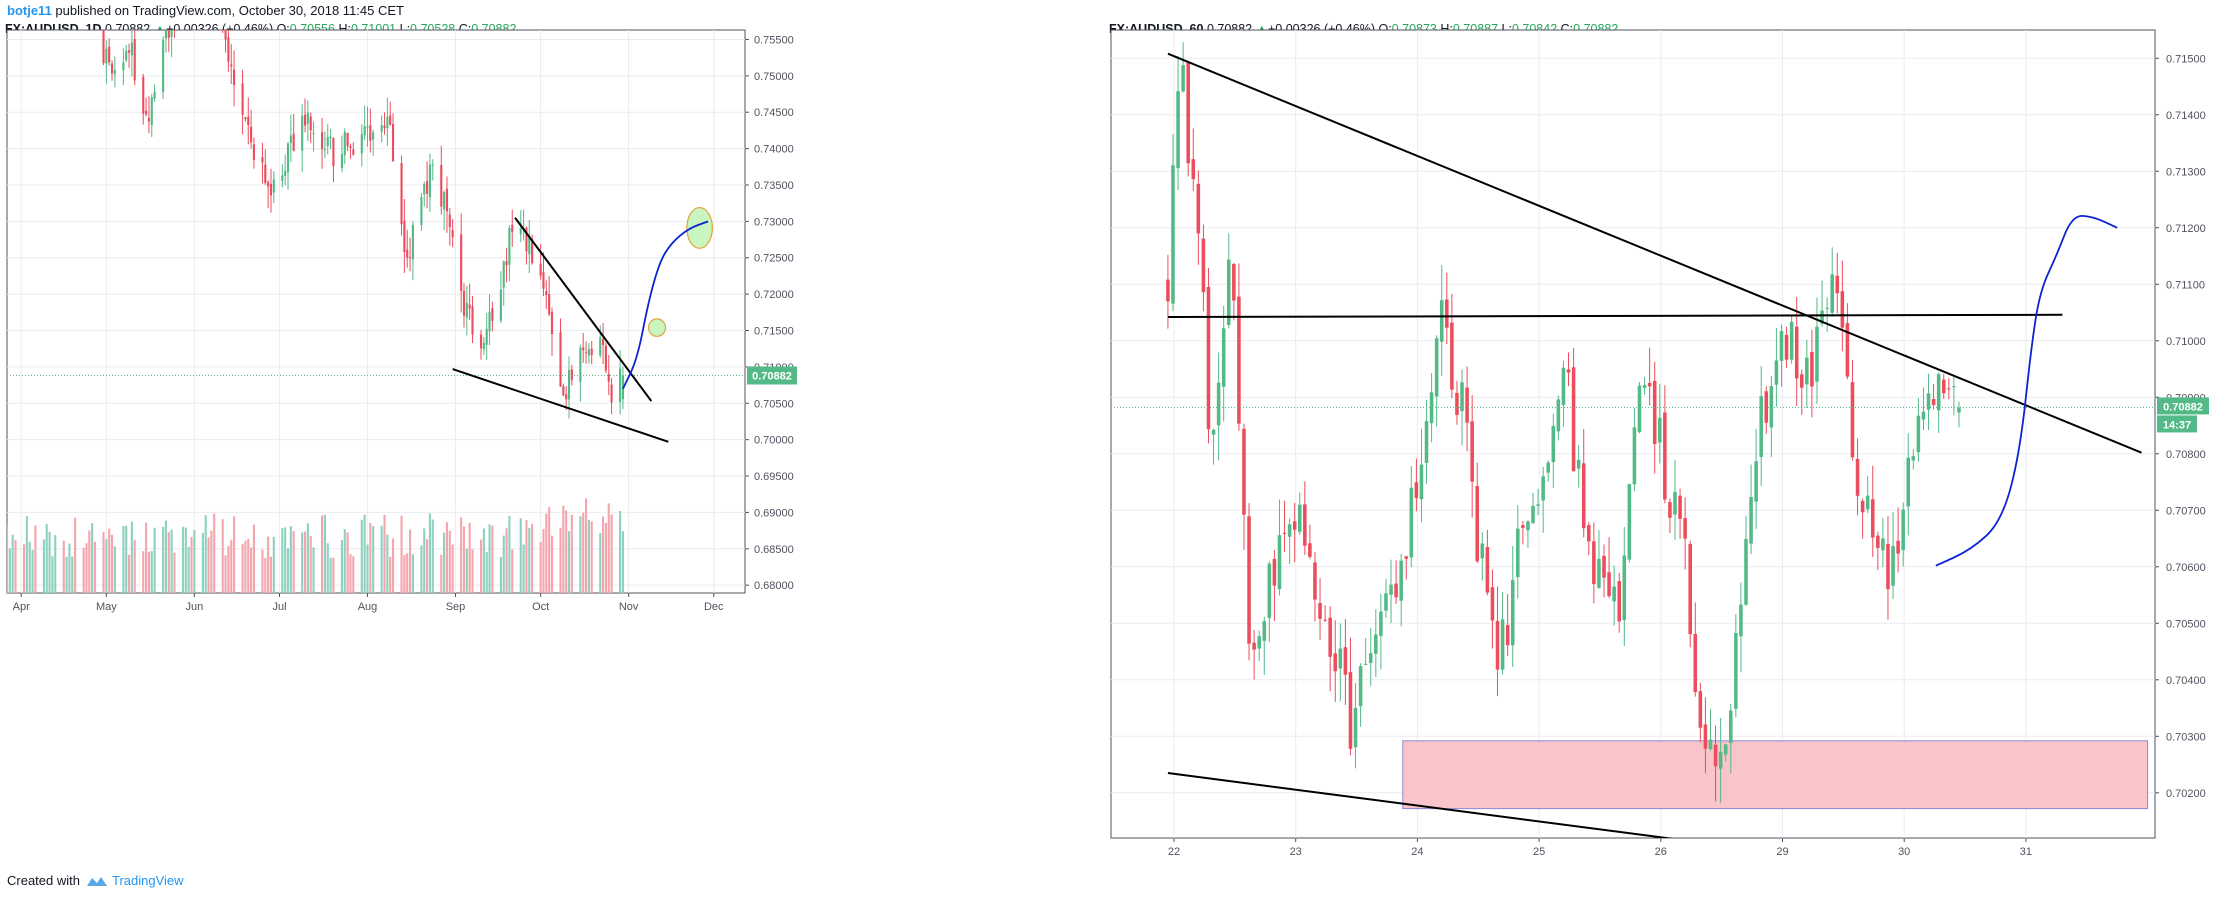 The image size is (2214, 899). I want to click on right-x-tick-label: 22, so click(1174, 852).